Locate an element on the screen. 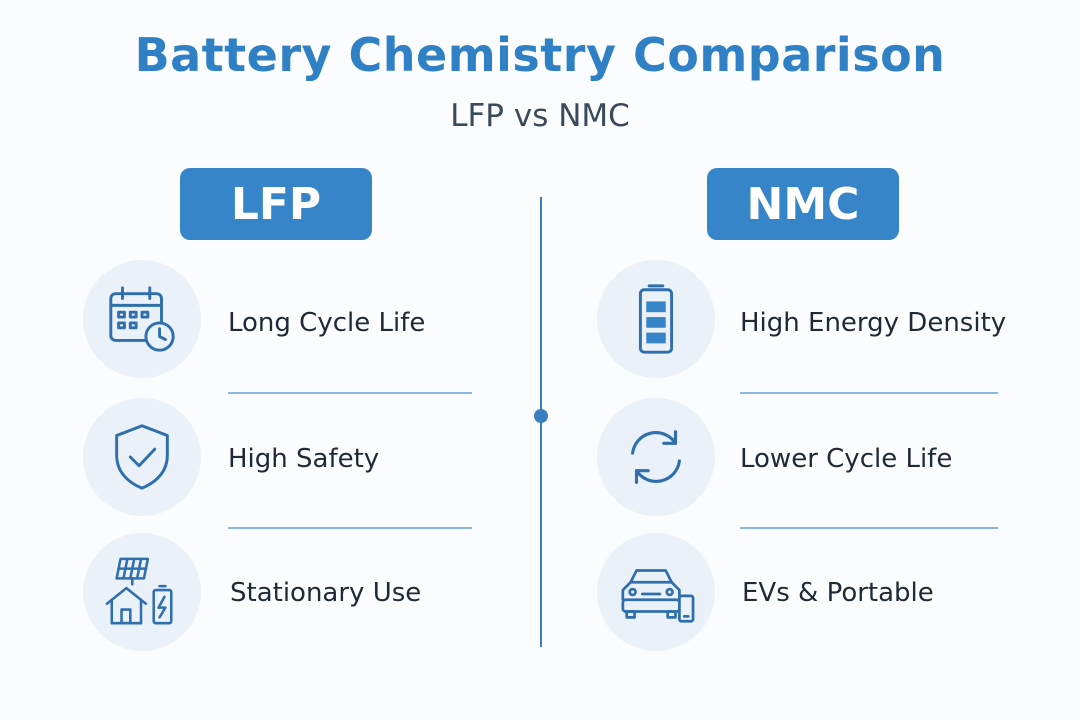 The image size is (1080, 720). nmc-feature-evs-portable: EVs & Portable is located at coordinates (838, 593).